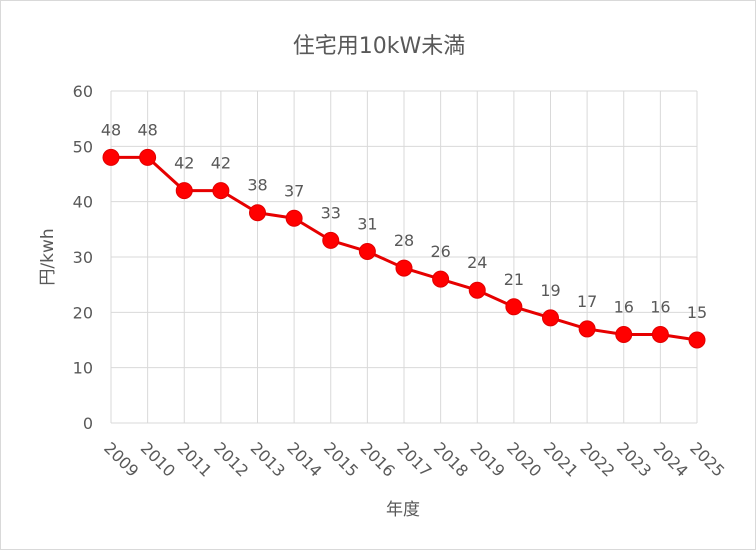 The image size is (756, 550). What do you see at coordinates (48, 256) in the screenshot?
I see `y-axis-label: 円/kwh` at bounding box center [48, 256].